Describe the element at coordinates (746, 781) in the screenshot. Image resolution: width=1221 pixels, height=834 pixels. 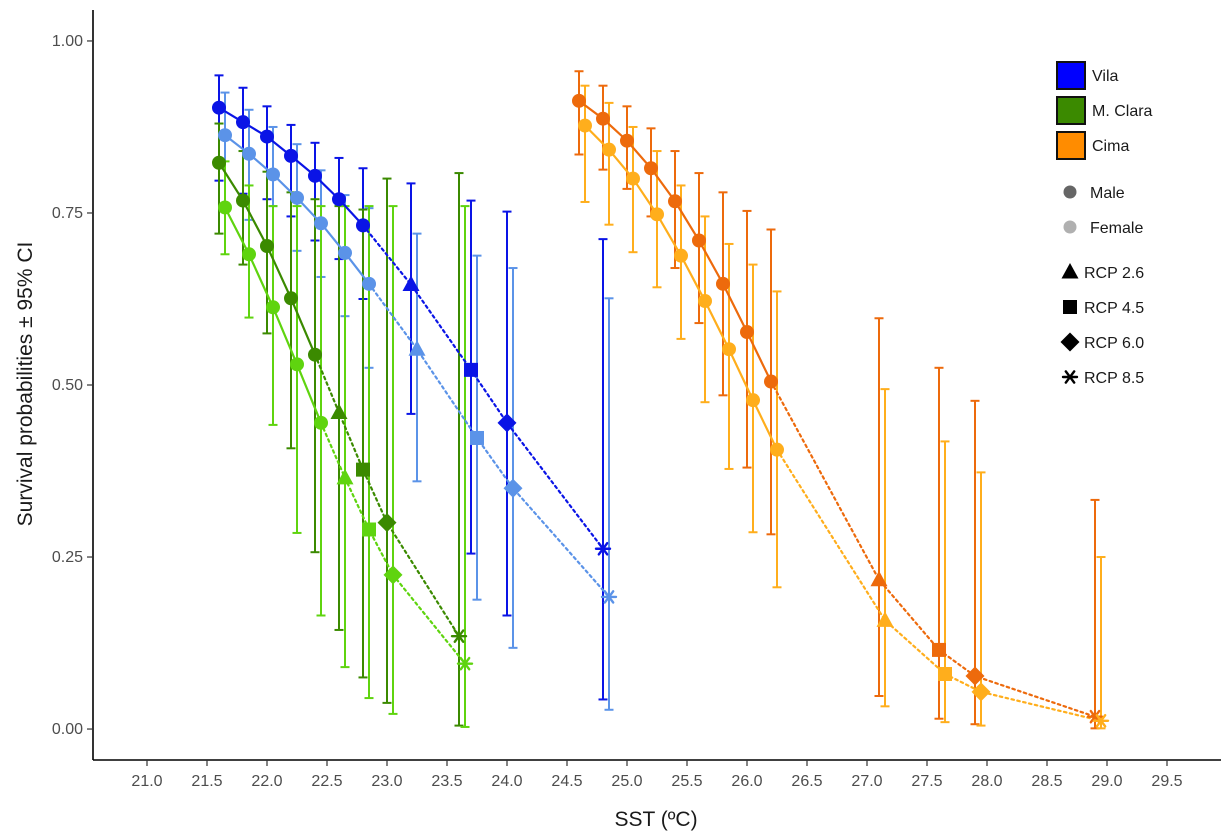
I see `x-tick-label: 26.0` at that location.